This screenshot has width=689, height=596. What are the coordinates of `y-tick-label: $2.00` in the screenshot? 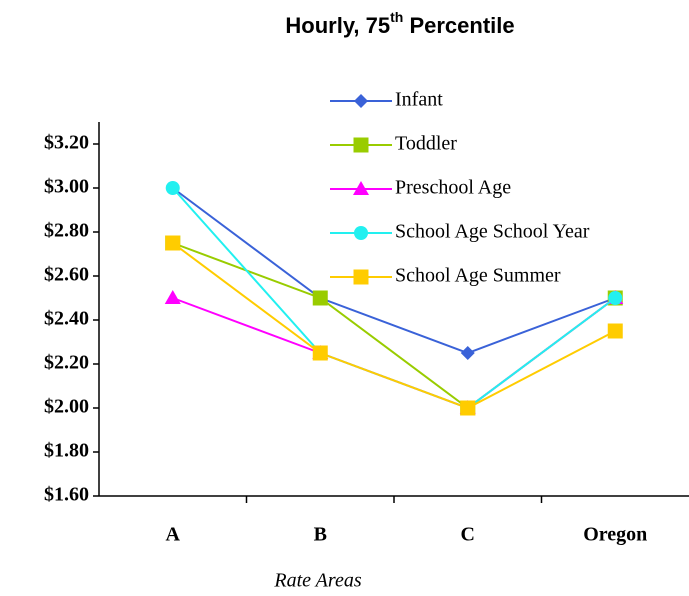 It's located at (66, 407).